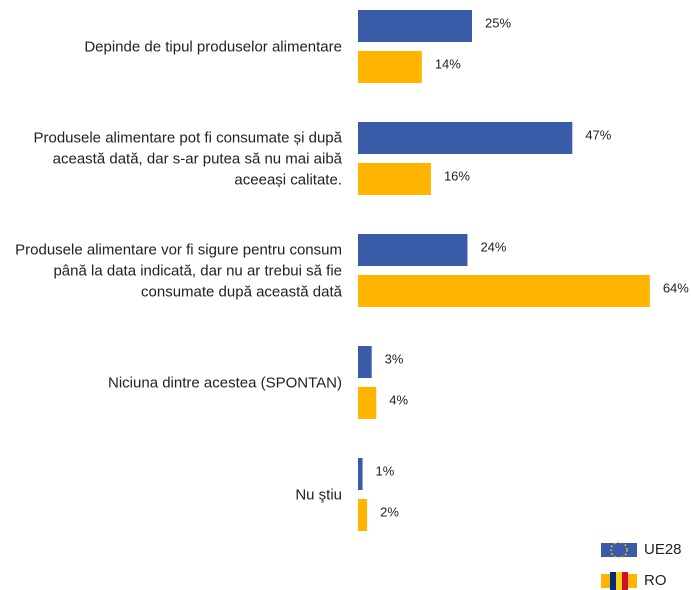  Describe the element at coordinates (598, 134) in the screenshot. I see `value-label: 47%` at that location.